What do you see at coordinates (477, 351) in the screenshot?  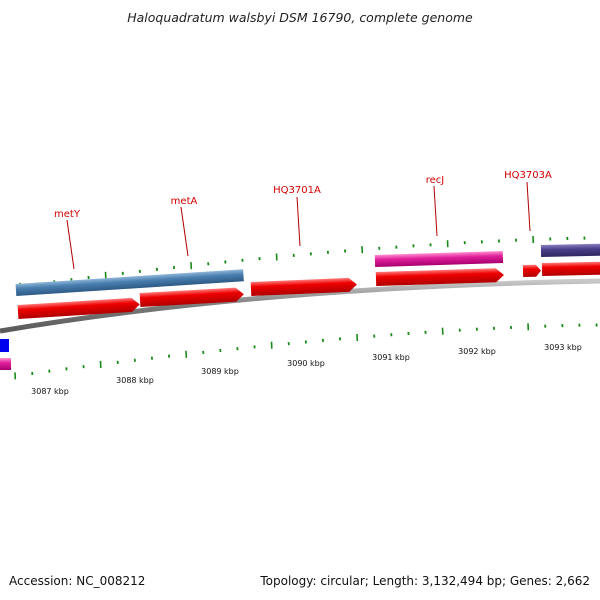 I see `kbp-label-3092: 3092 kbp` at bounding box center [477, 351].